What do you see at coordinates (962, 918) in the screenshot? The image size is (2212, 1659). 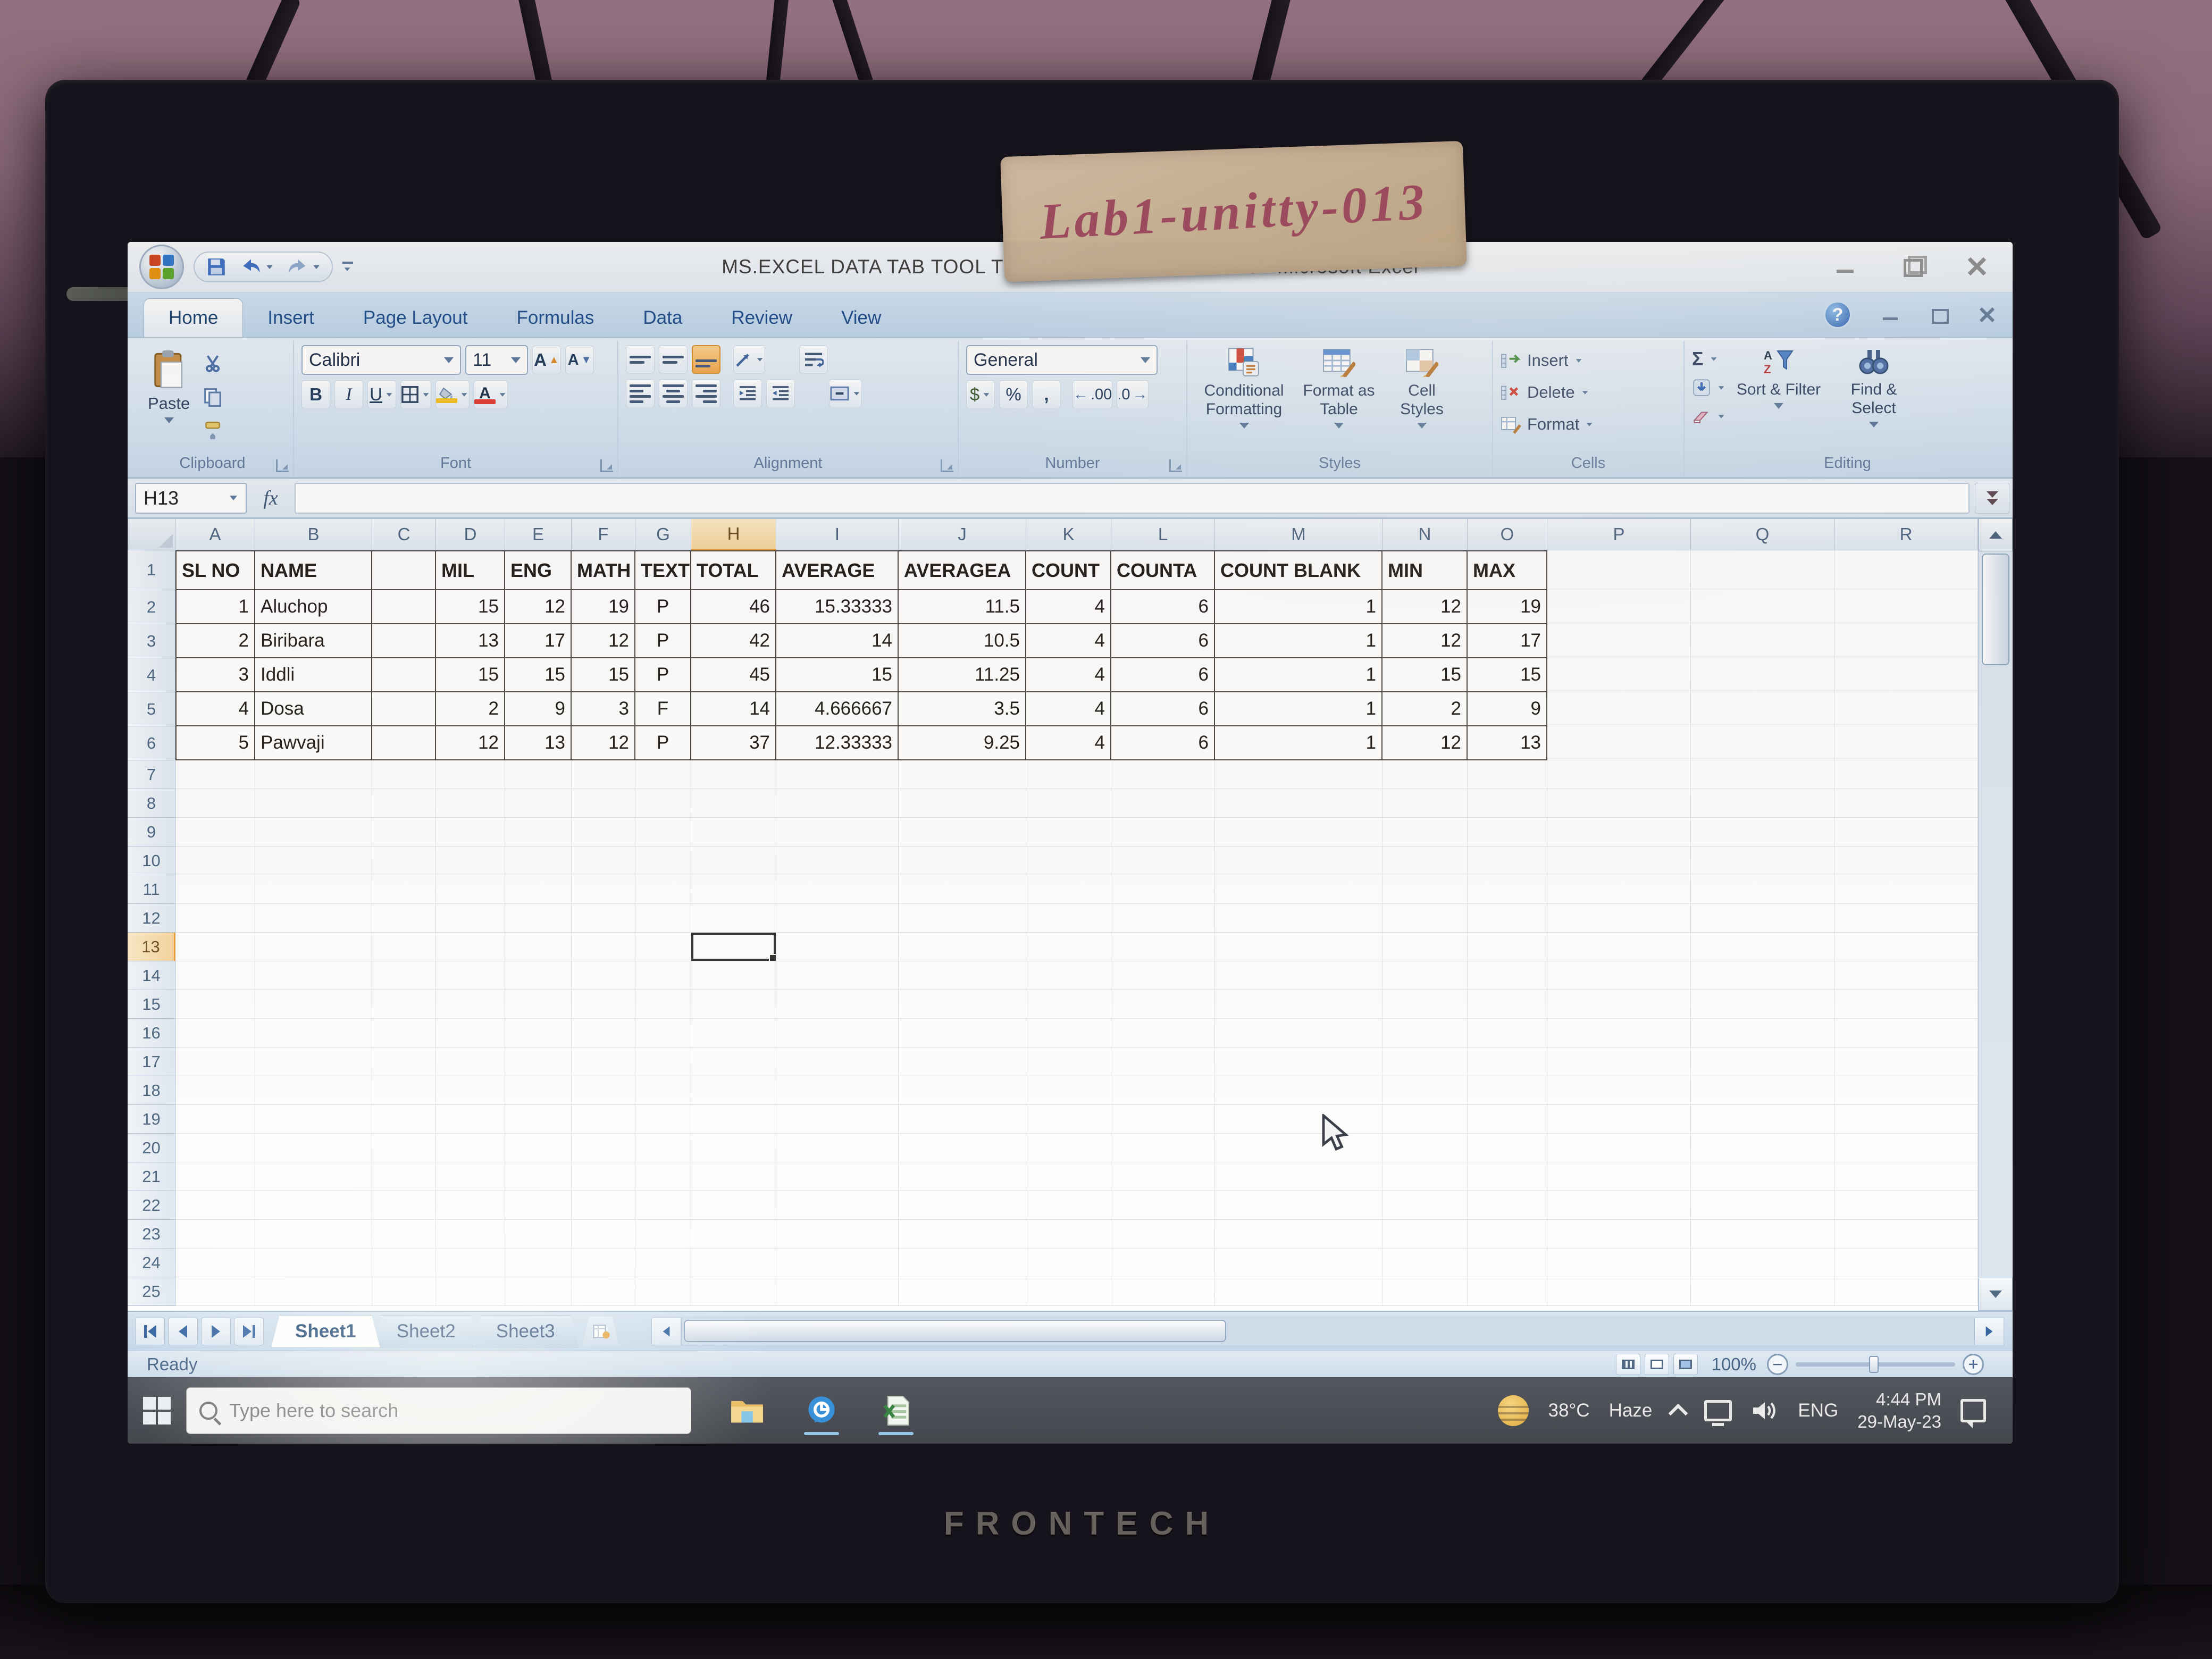 I see `grid-cell-J12` at bounding box center [962, 918].